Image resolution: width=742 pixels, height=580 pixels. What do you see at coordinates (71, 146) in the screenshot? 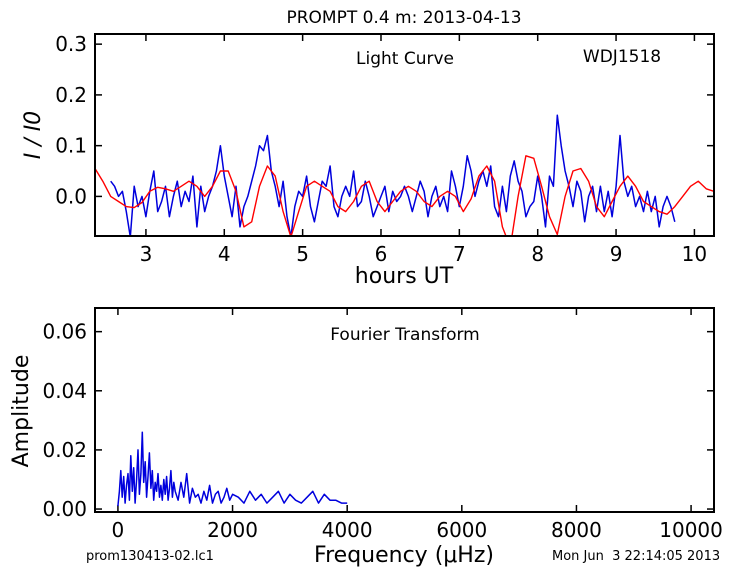
I see `light-curve-ytick-label: 0.1` at bounding box center [71, 146].